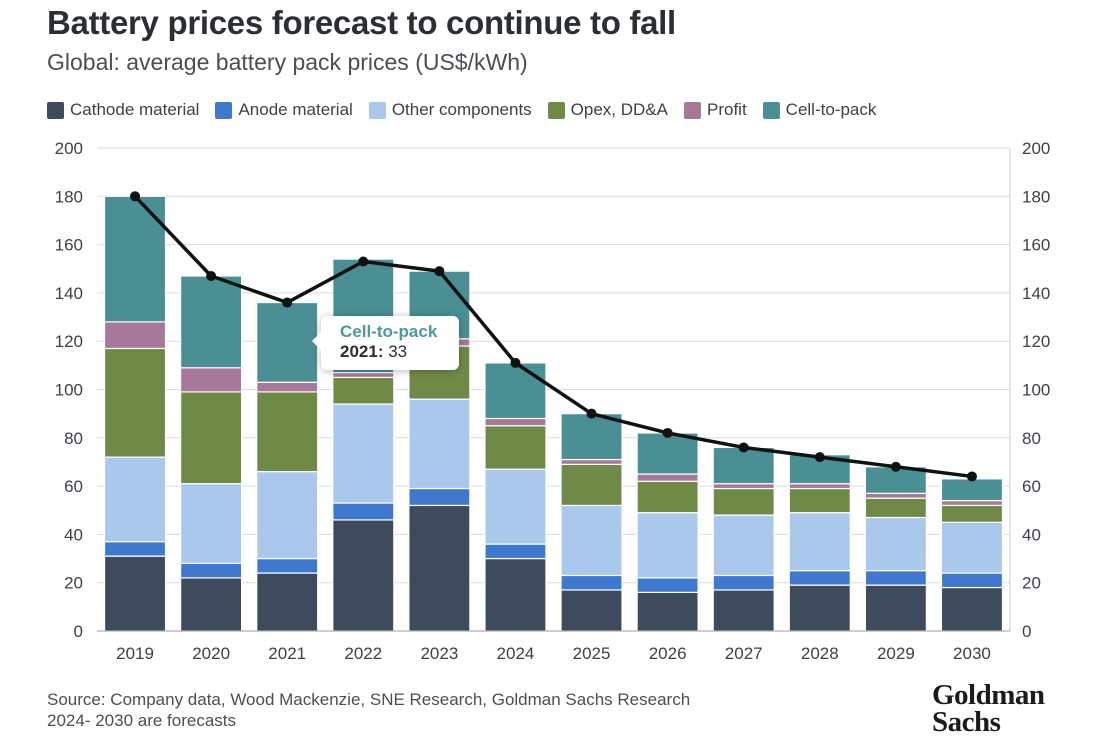  I want to click on tooltip-pointer, so click(316, 341).